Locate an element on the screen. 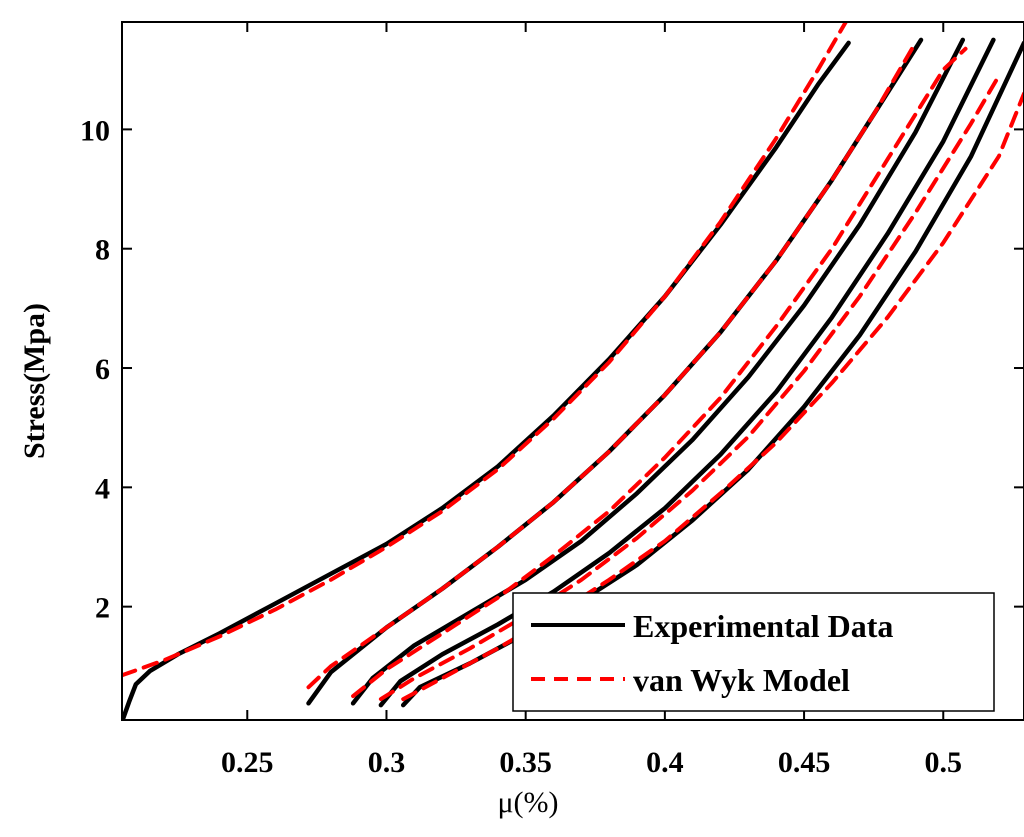 This screenshot has width=1024, height=837. x-tick-label: 0.25 is located at coordinates (247, 762).